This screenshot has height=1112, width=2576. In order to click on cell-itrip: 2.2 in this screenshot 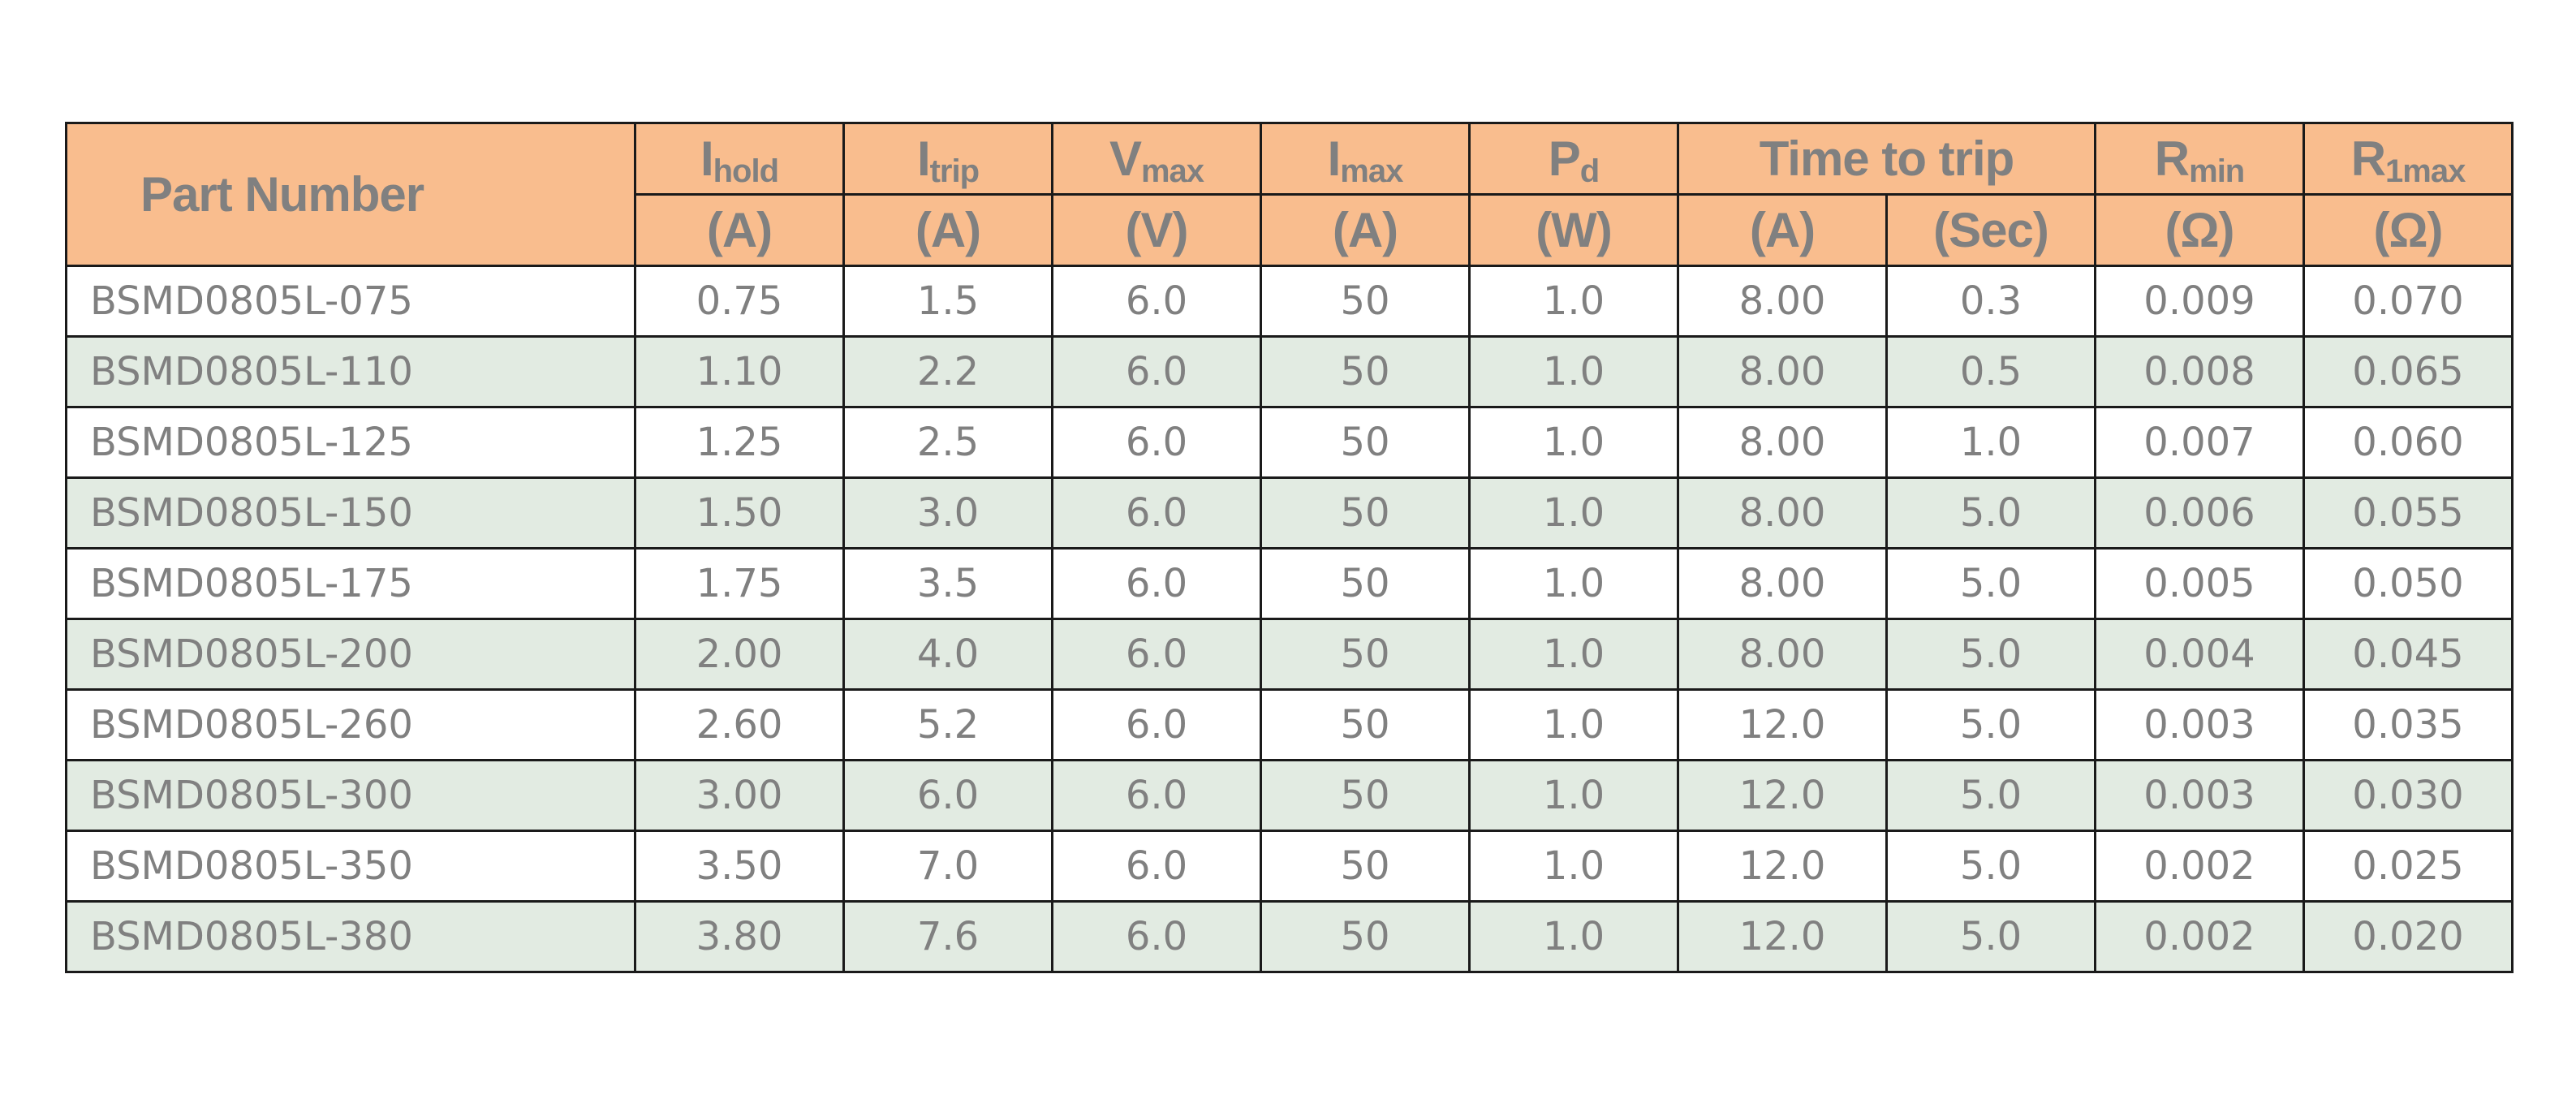, I will do `click(947, 371)`.